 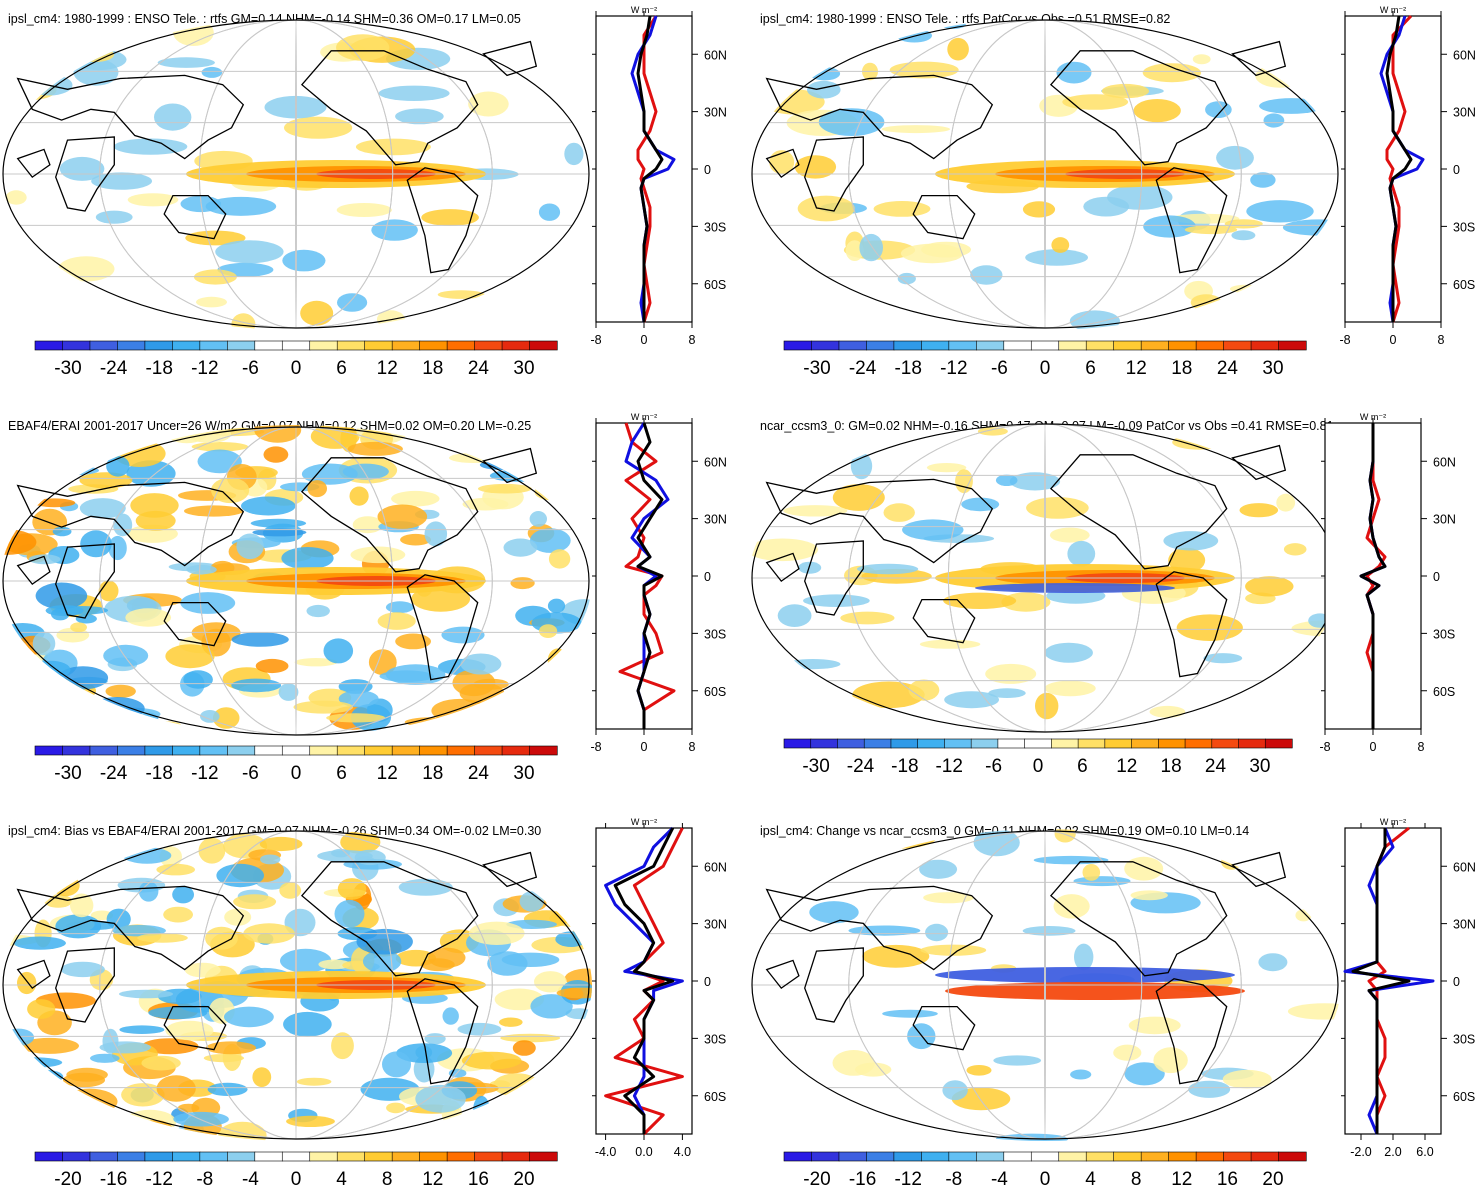 I want to click on colorbar-tick-label: 8, so click(x=1136, y=1178).